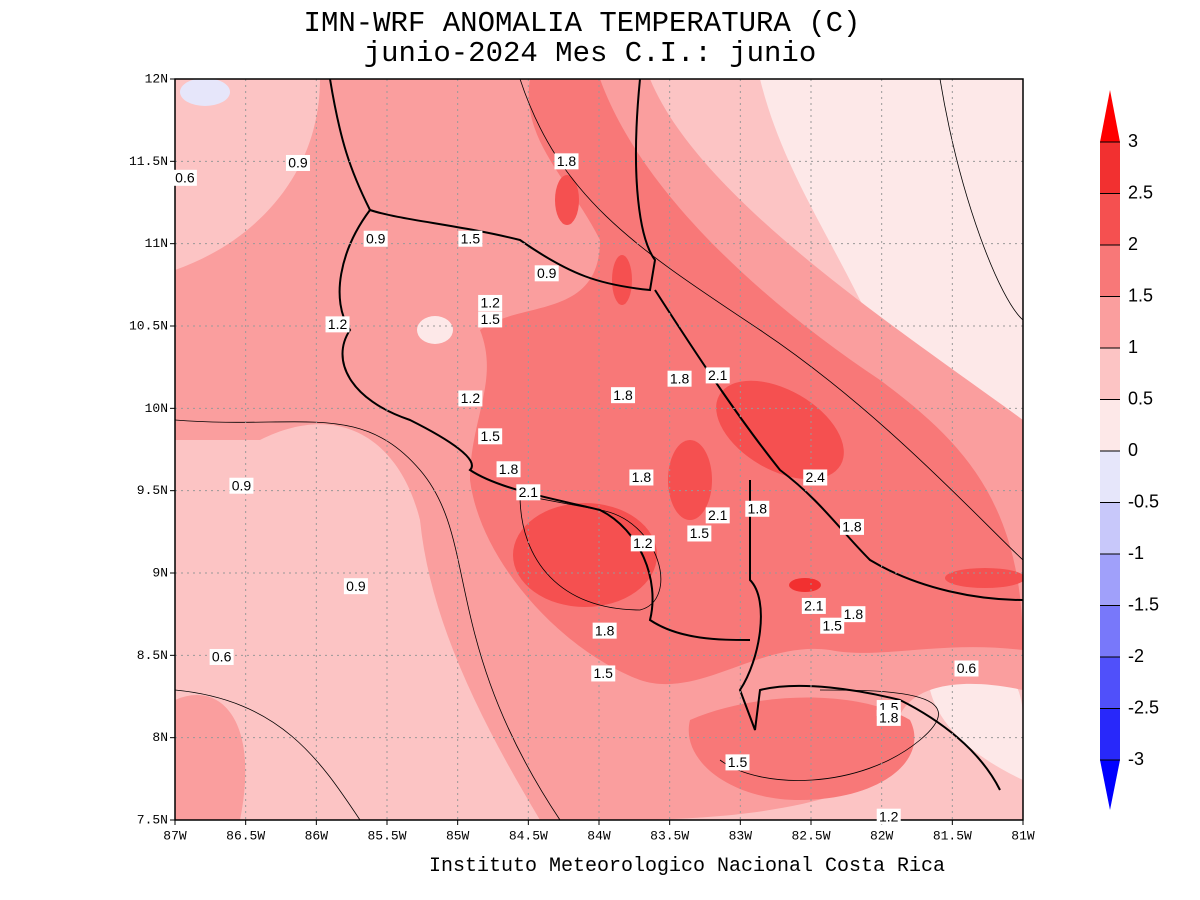  Describe the element at coordinates (882, 835) in the screenshot. I see `x-tick-label: 82W` at that location.